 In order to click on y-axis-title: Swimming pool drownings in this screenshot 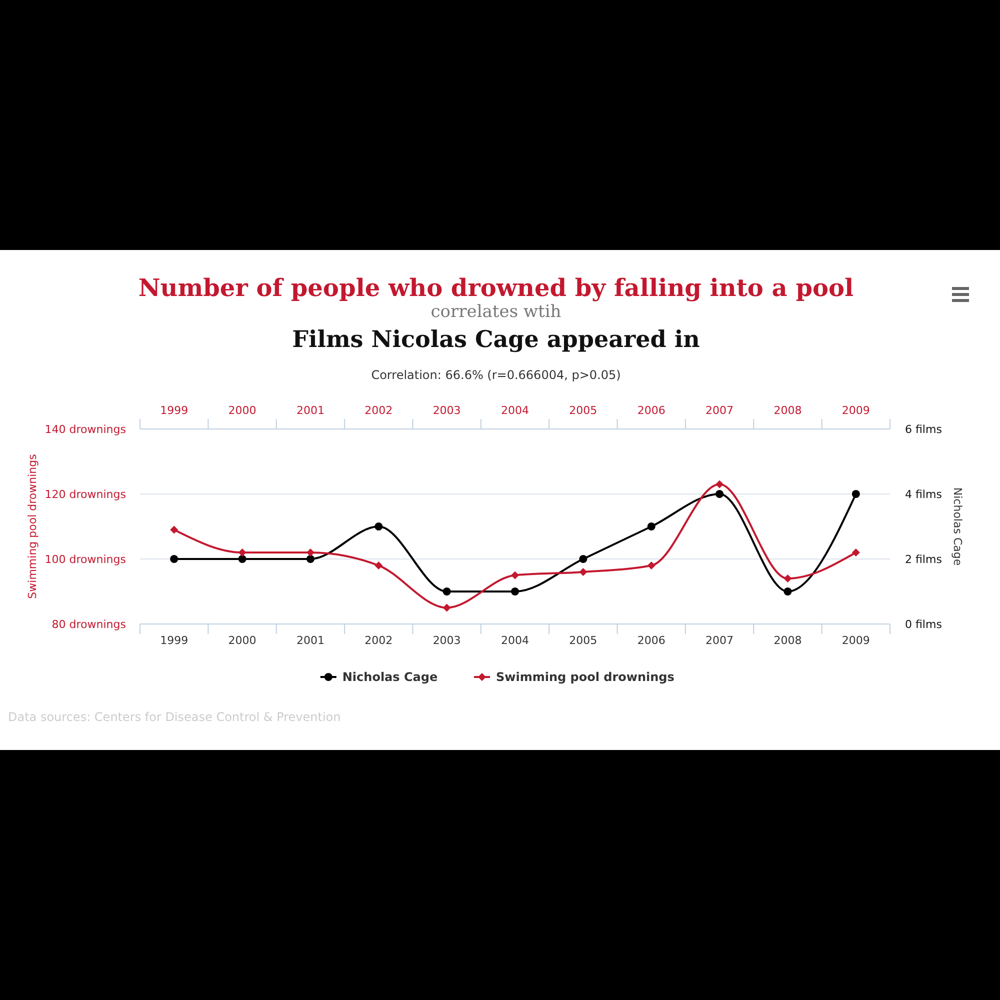, I will do `click(32, 526)`.